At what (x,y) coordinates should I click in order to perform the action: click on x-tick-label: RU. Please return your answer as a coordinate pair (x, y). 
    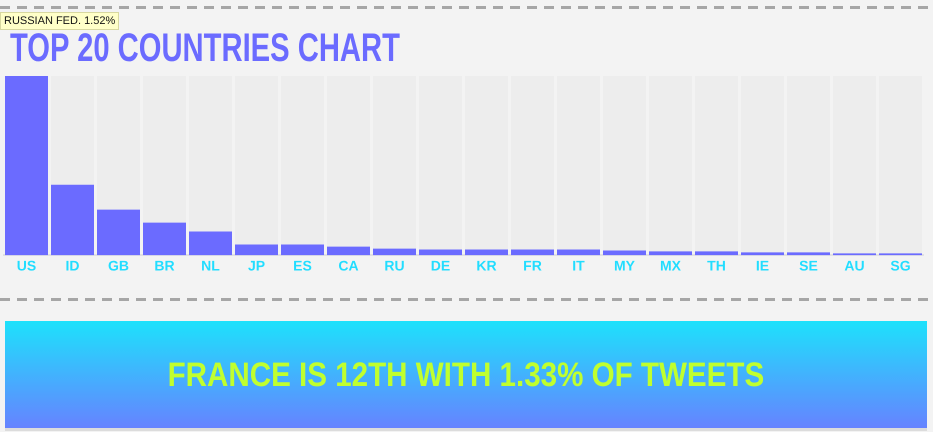
    Looking at the image, I should click on (394, 265).